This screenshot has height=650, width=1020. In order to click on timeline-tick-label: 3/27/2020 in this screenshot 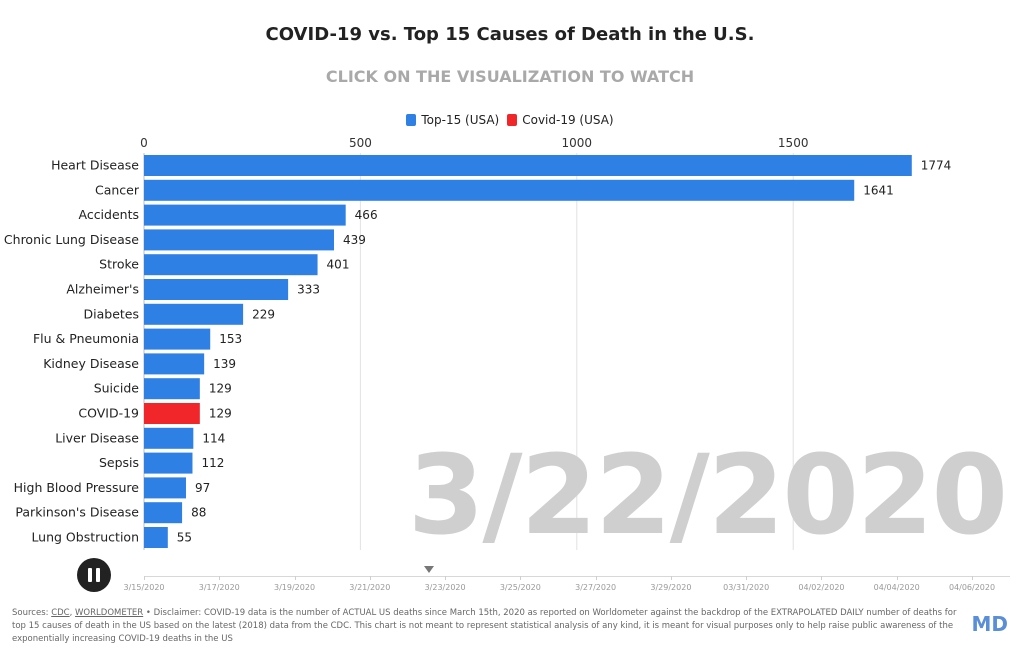, I will do `click(596, 587)`.